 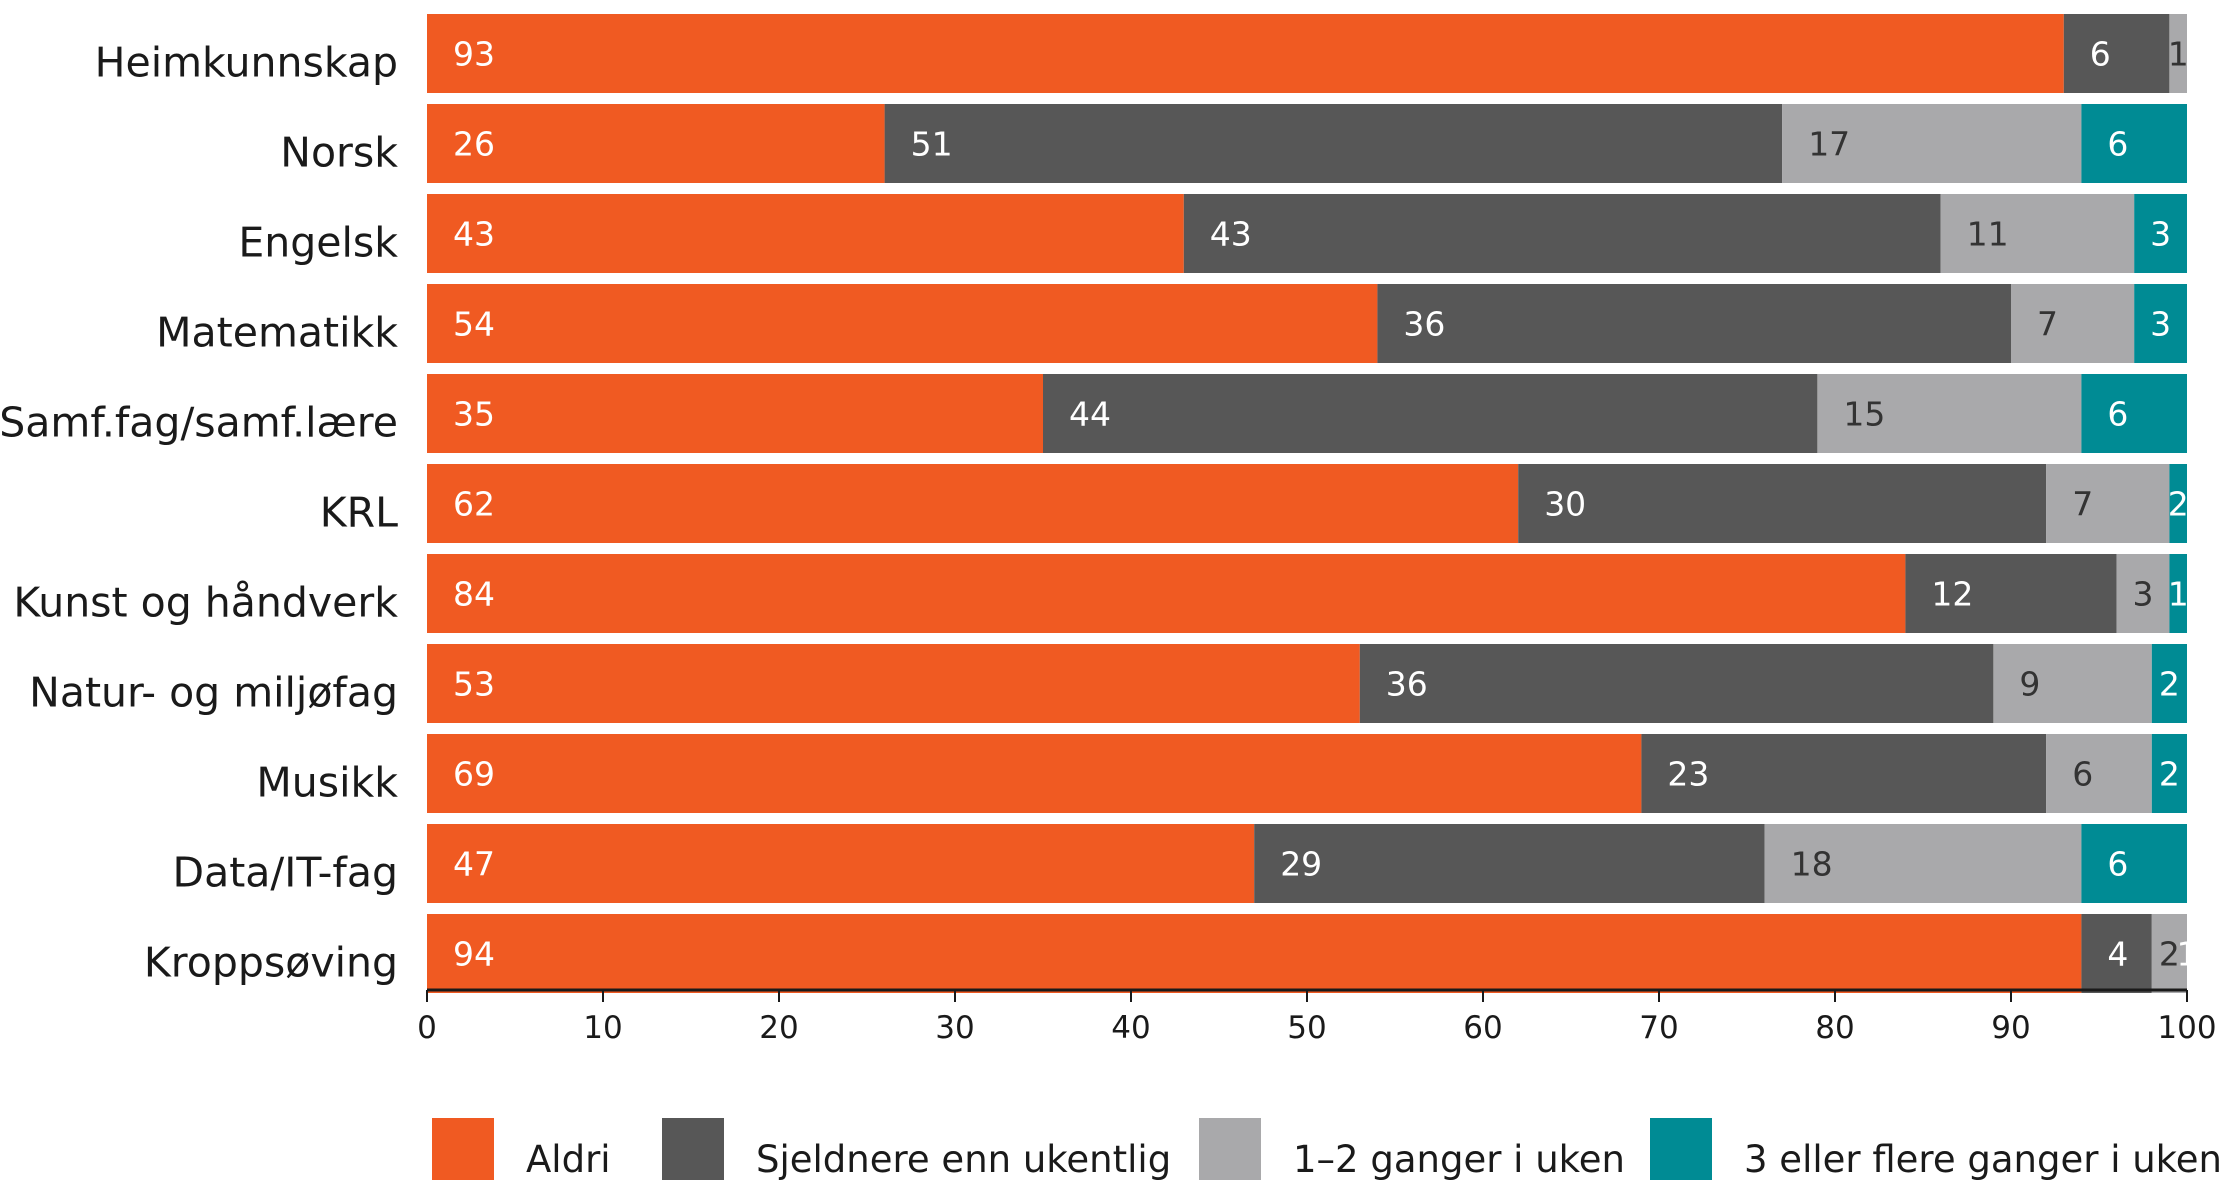 What do you see at coordinates (339, 153) in the screenshot?
I see `category-label: Norsk` at bounding box center [339, 153].